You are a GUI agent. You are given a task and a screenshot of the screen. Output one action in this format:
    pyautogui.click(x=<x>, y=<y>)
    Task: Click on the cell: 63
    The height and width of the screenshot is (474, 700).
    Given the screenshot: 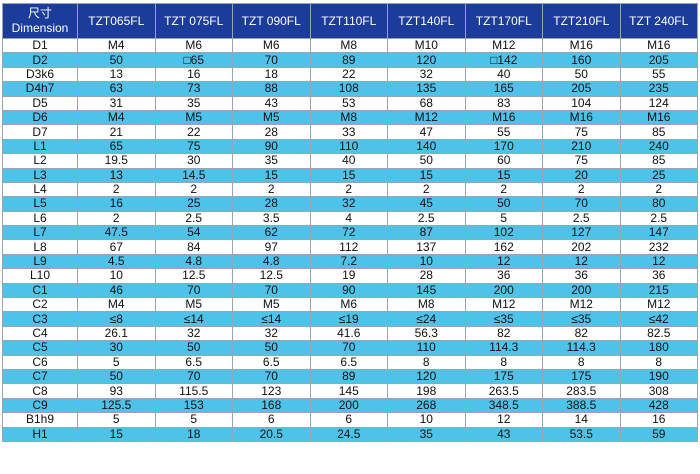 What is the action you would take?
    pyautogui.click(x=116, y=89)
    